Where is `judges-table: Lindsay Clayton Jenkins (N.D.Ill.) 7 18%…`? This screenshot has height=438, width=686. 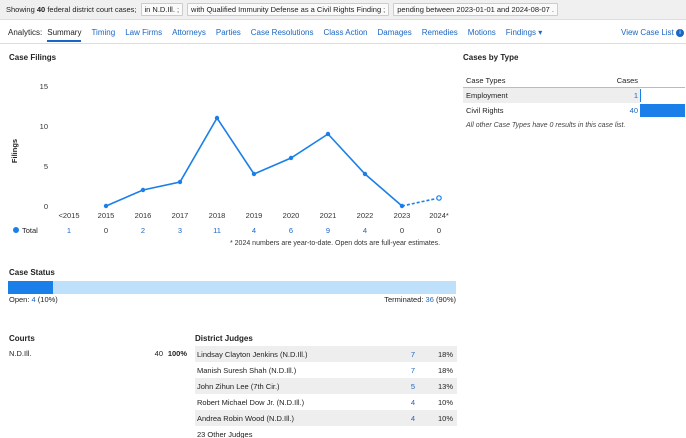 judges-table: Lindsay Clayton Jenkins (N.D.Ill.) 7 18%… is located at coordinates (326, 392).